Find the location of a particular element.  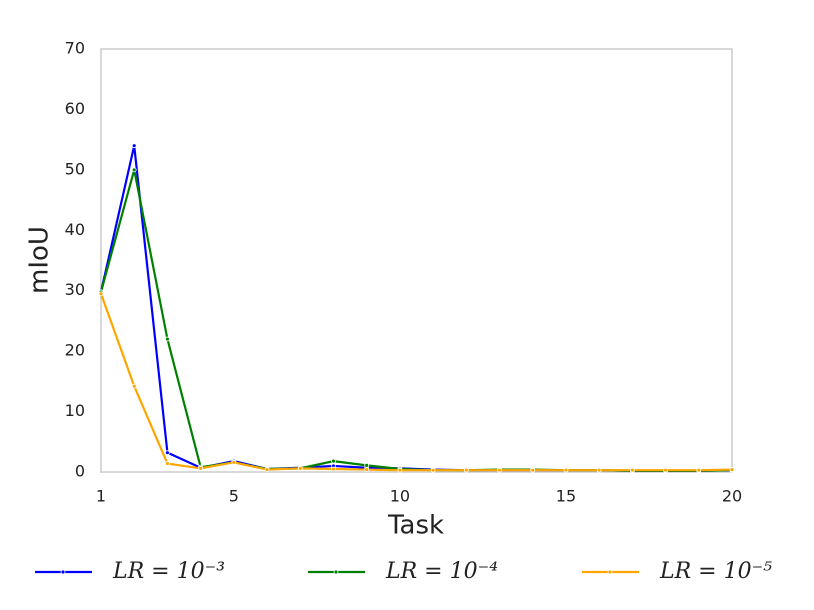

legend-label: LR = 10⁻⁴ is located at coordinates (441, 571).